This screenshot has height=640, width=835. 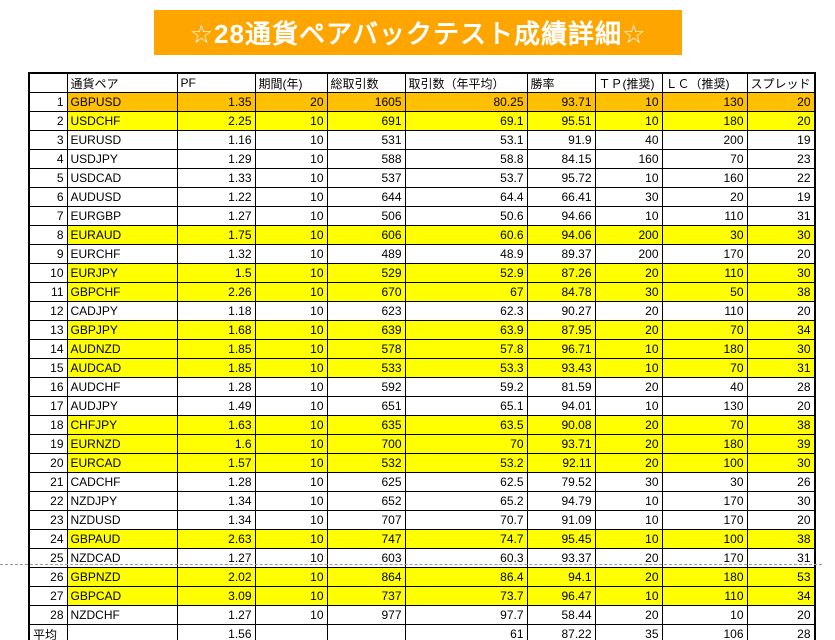 What do you see at coordinates (466, 349) in the screenshot?
I see `value-cell: 57.8` at bounding box center [466, 349].